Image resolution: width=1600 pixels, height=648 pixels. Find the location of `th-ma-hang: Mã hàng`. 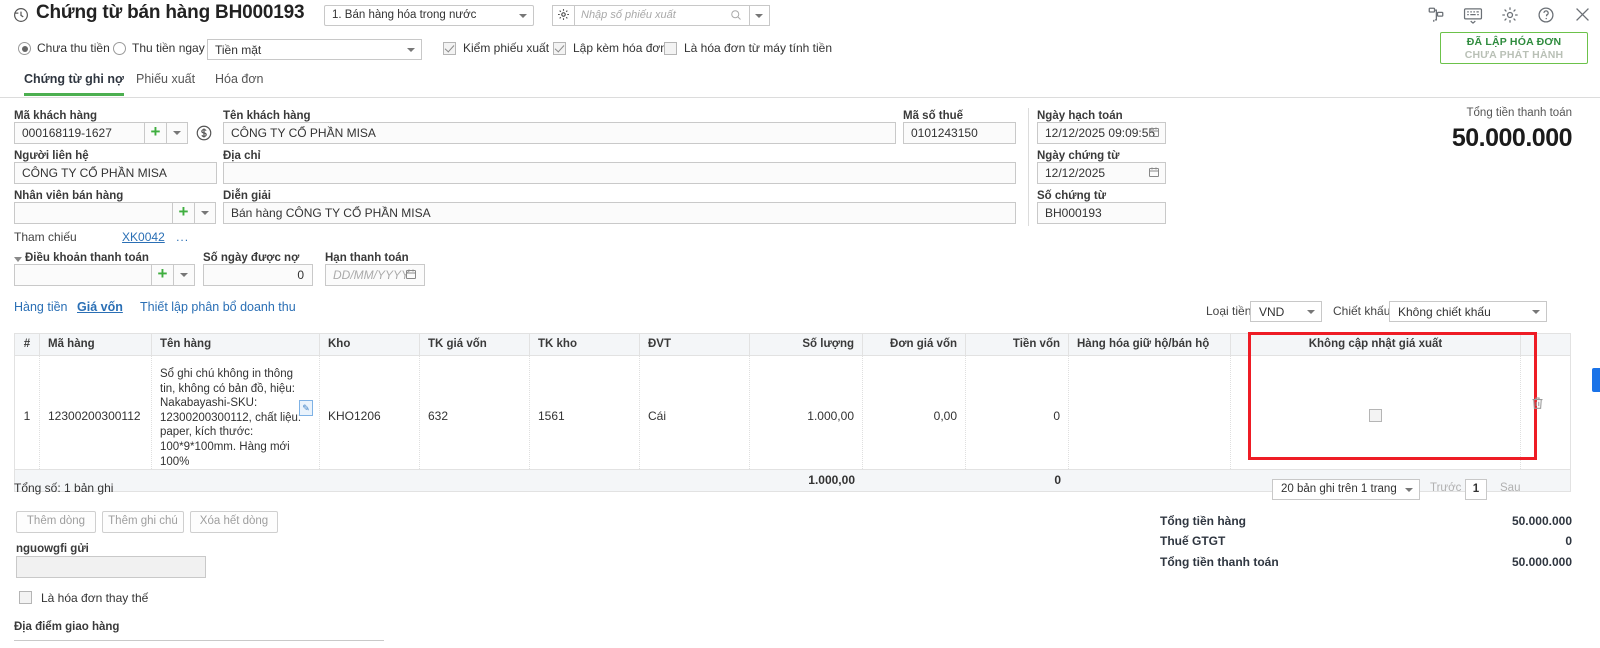

th-ma-hang: Mã hàng is located at coordinates (96, 344).